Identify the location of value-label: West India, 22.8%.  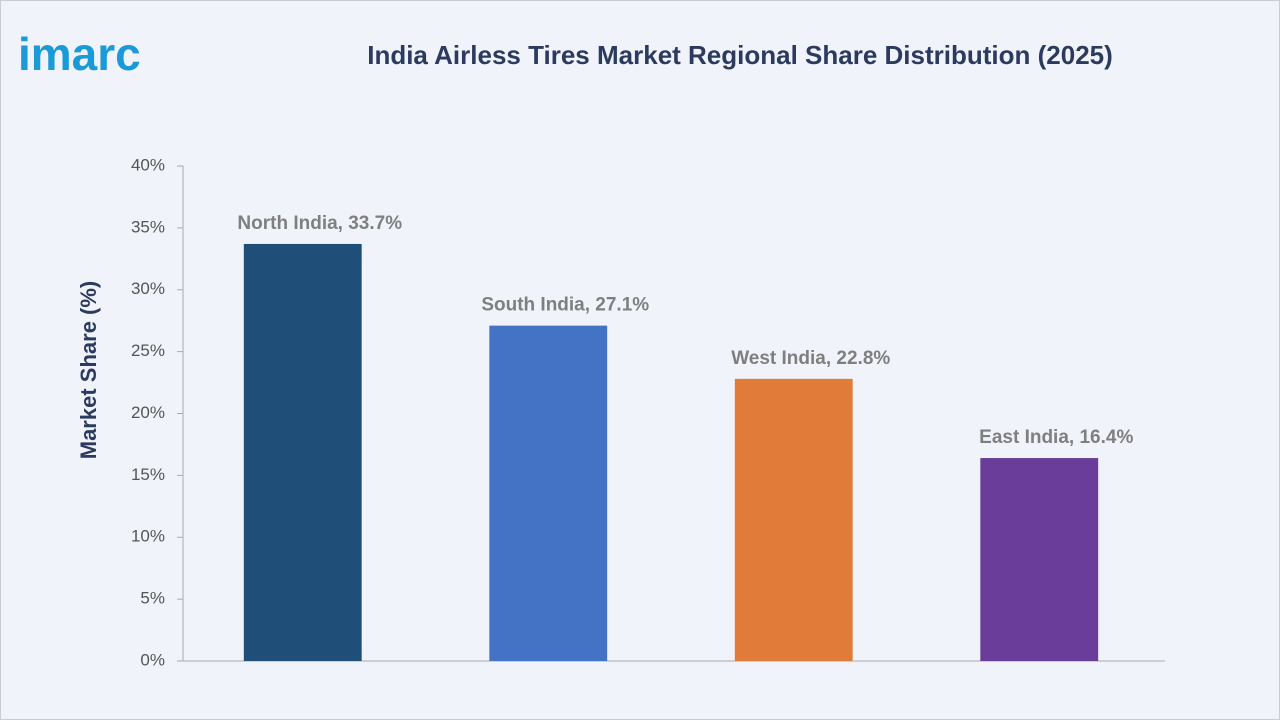
(810, 358).